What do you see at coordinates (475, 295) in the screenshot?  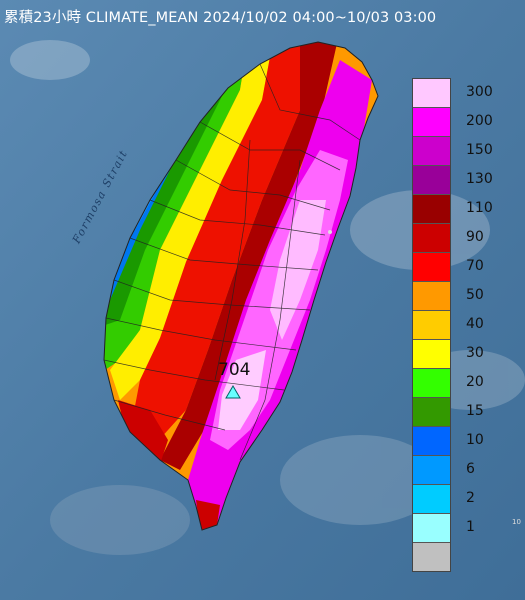 I see `legend-label: 50` at bounding box center [475, 295].